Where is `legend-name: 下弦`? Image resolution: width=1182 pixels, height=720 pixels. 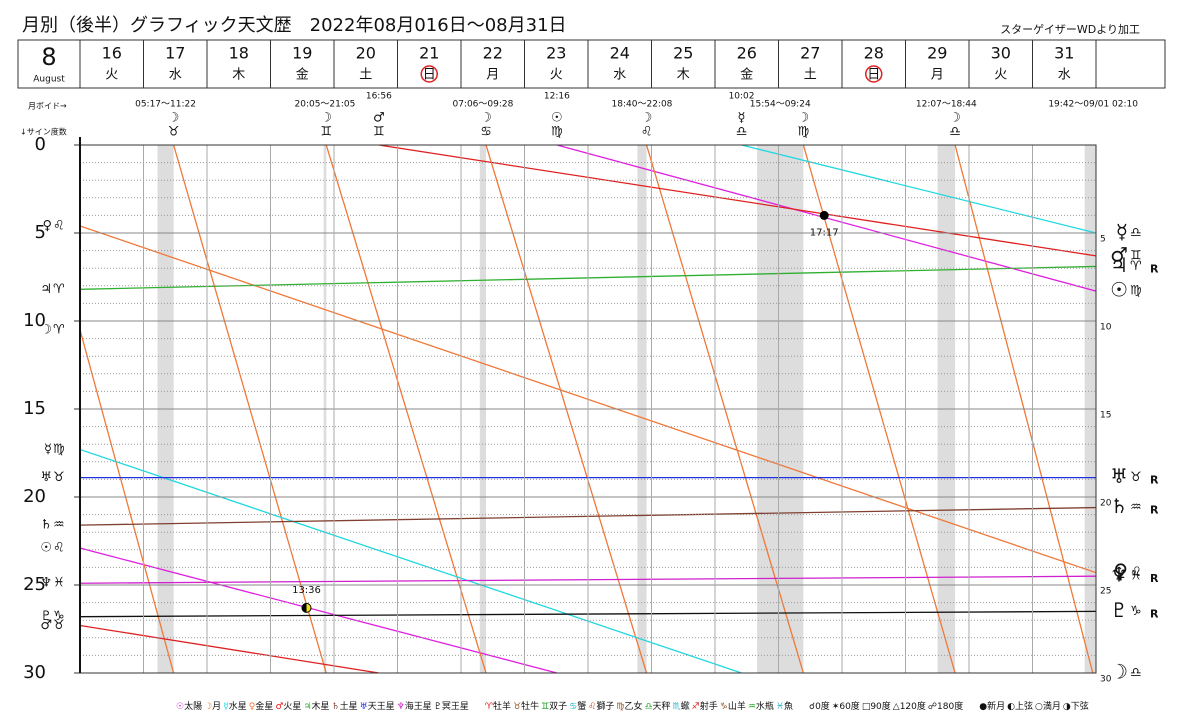
legend-name: 下弦 is located at coordinates (1080, 706).